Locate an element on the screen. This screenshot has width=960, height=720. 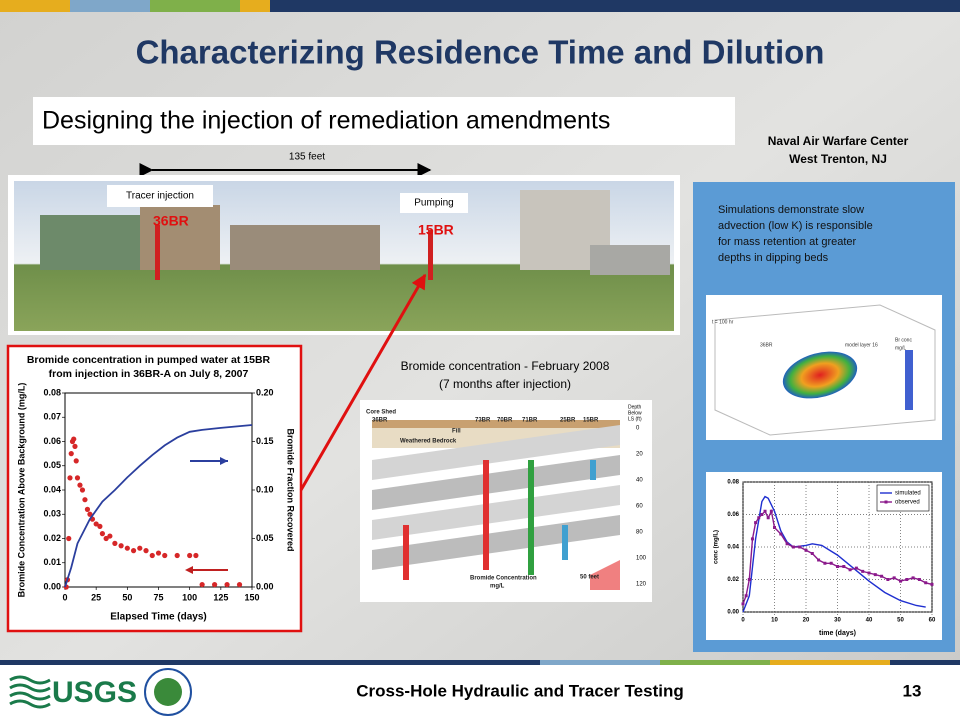
y-tick-label: 0.06 is located at coordinates (733, 515).